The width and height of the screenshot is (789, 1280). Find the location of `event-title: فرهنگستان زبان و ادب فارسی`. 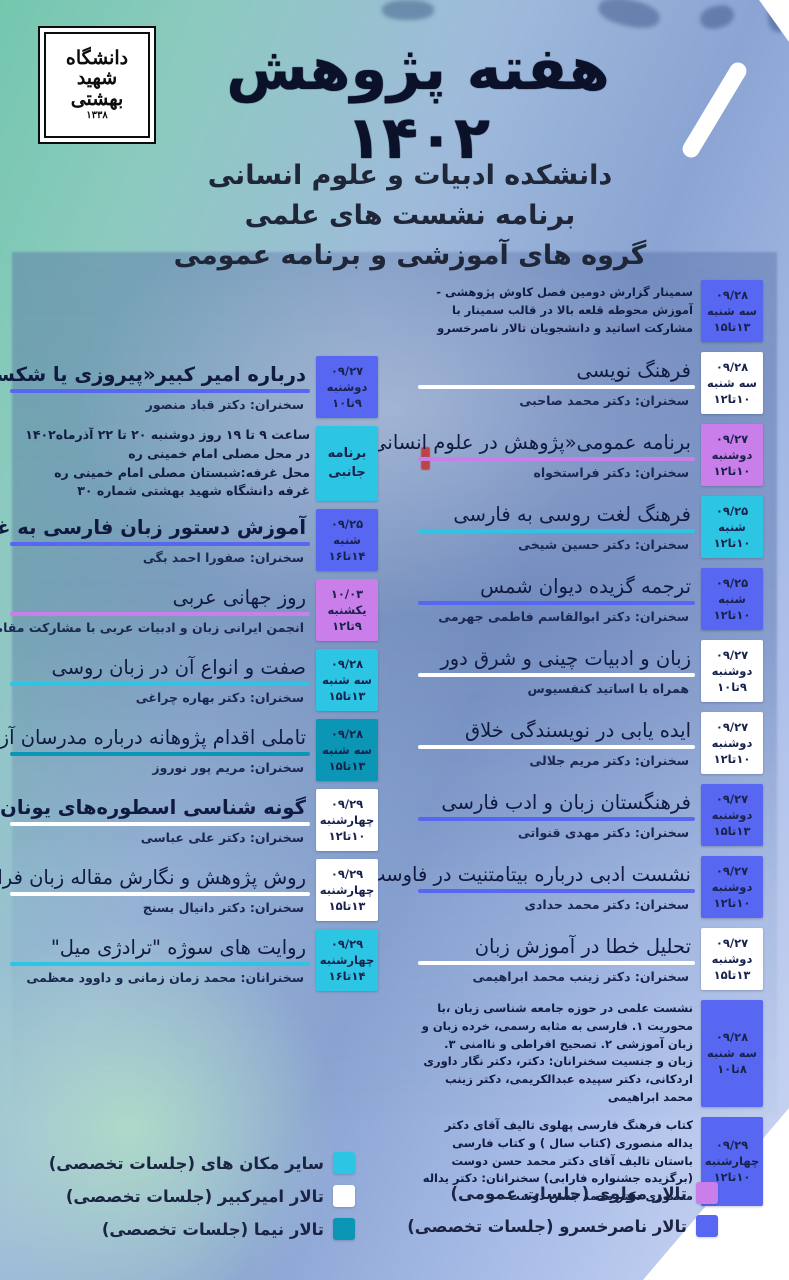

event-title: فرهنگستان زبان و ادب فارسی is located at coordinates (566, 802).